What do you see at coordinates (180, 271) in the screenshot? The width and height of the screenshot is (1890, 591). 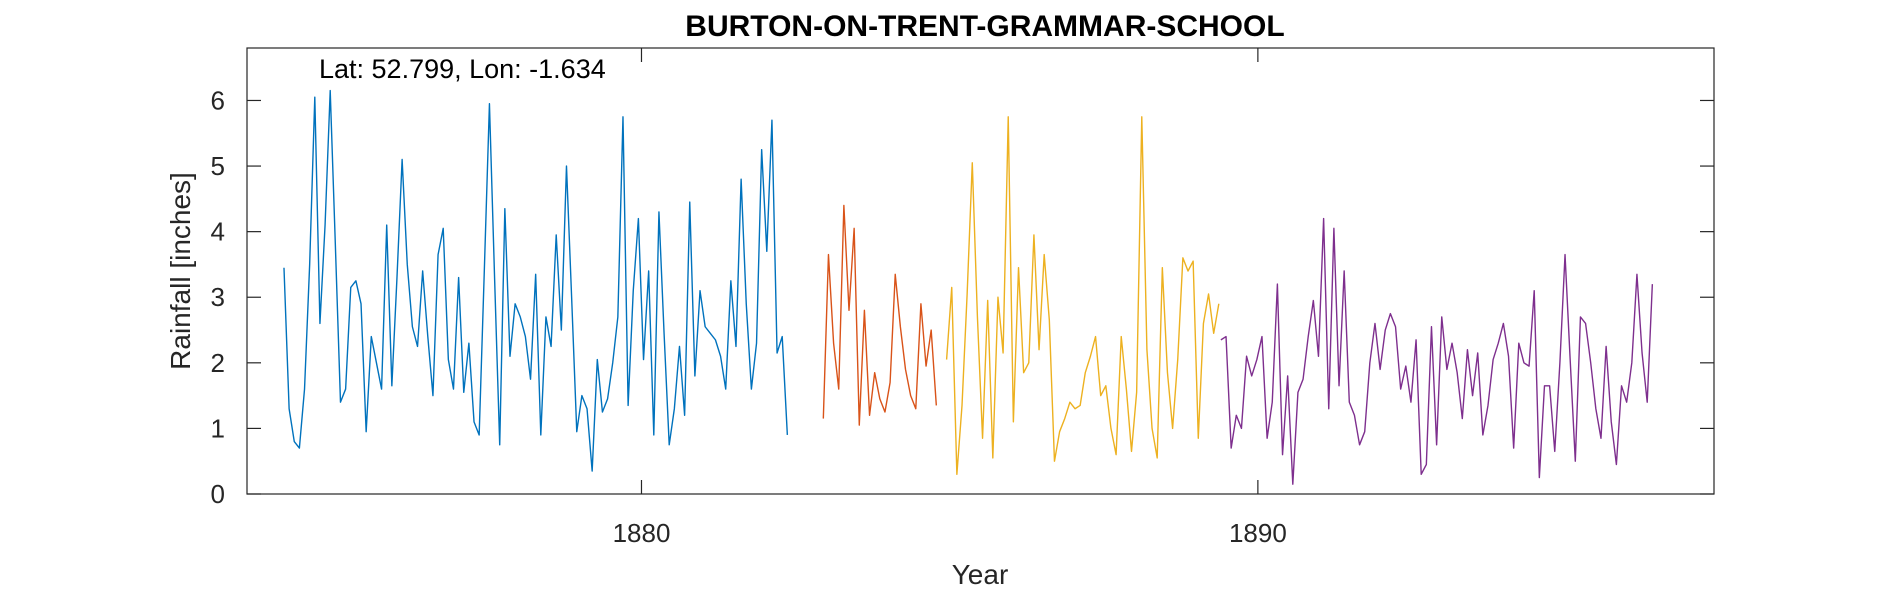 I see `y-axis-label: Rainfall [inches]` at bounding box center [180, 271].